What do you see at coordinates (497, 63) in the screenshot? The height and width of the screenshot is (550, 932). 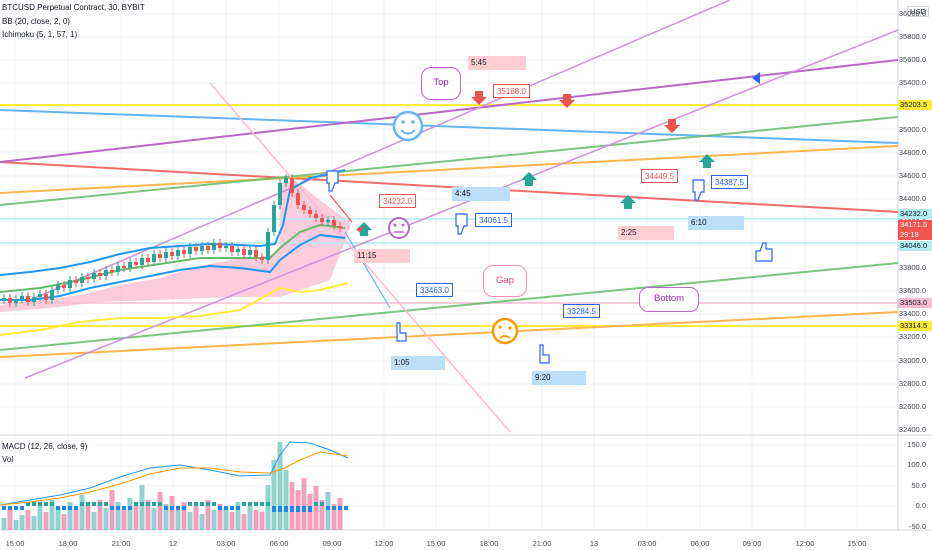 I see `time-box: 5:45` at bounding box center [497, 63].